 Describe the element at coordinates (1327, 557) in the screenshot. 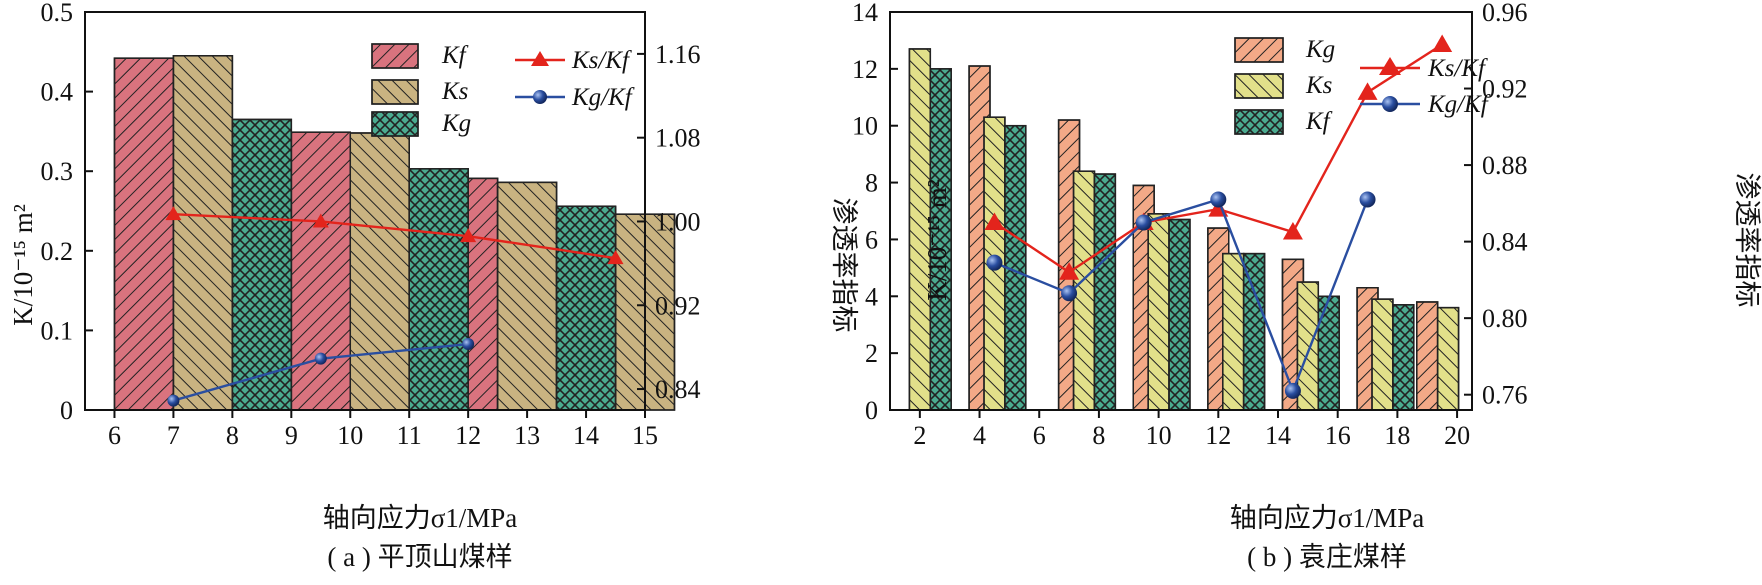

I see `panel-b-caption: ( b ) 袁庄煤样` at that location.